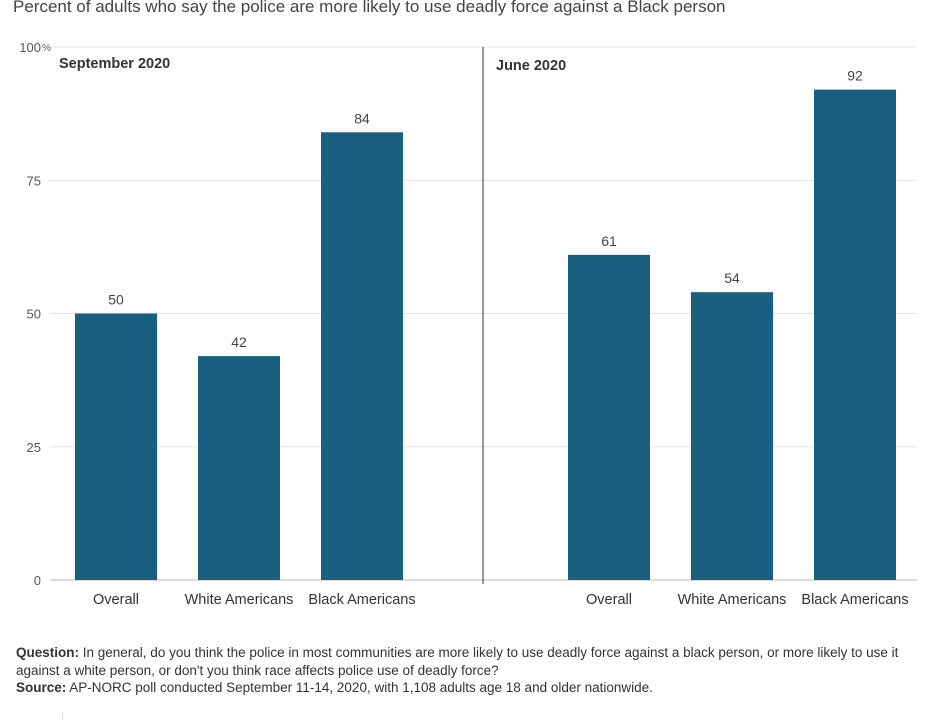 The width and height of the screenshot is (944, 720). I want to click on y-tick-label: 100, so click(30, 47).